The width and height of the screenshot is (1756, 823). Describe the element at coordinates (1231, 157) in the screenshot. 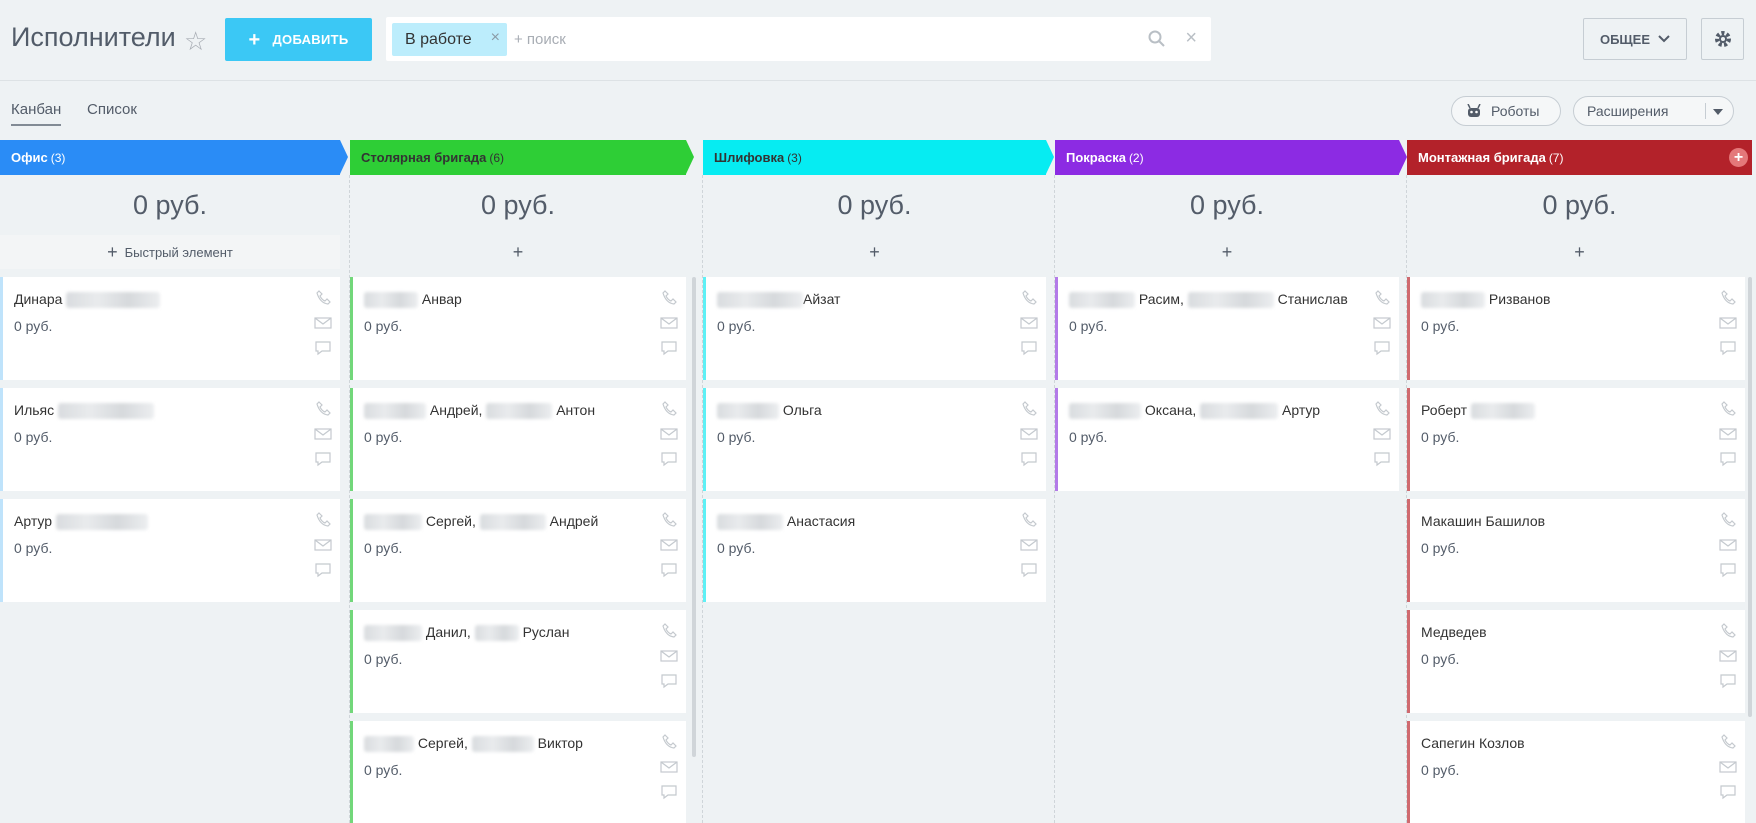

I see `stage-header: Покраска (2)` at that location.